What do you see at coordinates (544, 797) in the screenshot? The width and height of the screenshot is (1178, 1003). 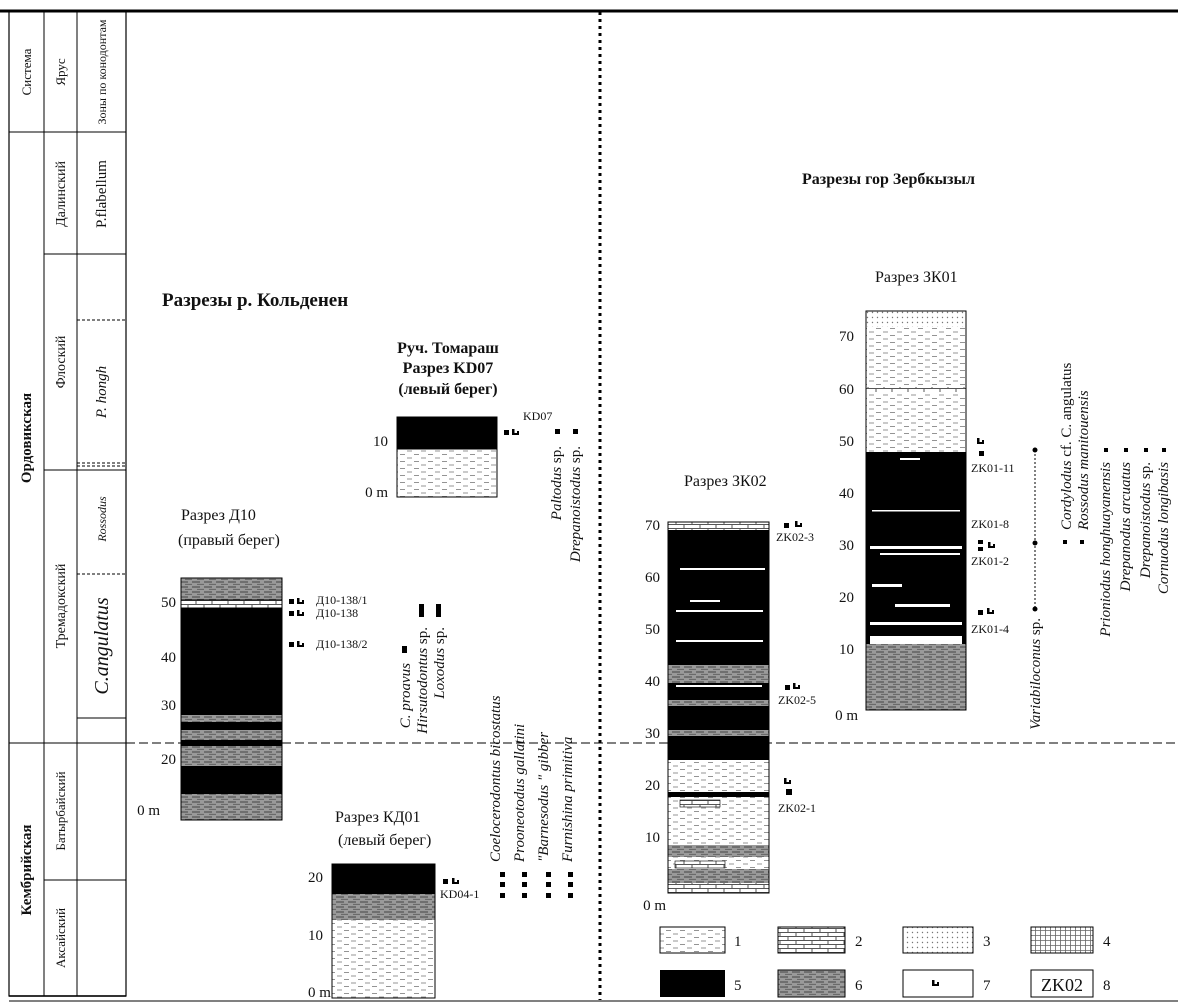 I see `taxon-barnesodus: "Barnesodus " gibber` at bounding box center [544, 797].